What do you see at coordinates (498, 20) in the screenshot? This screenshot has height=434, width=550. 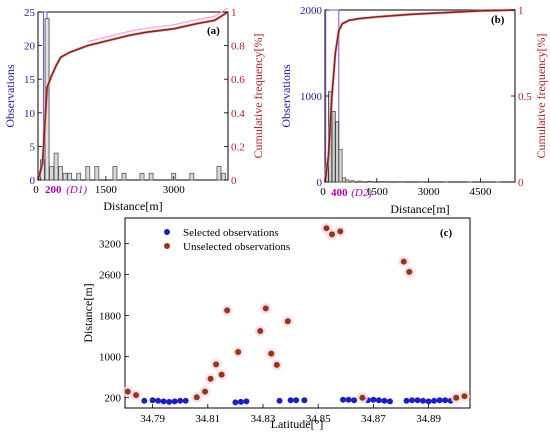 I see `panel-b-label: (b)` at bounding box center [498, 20].